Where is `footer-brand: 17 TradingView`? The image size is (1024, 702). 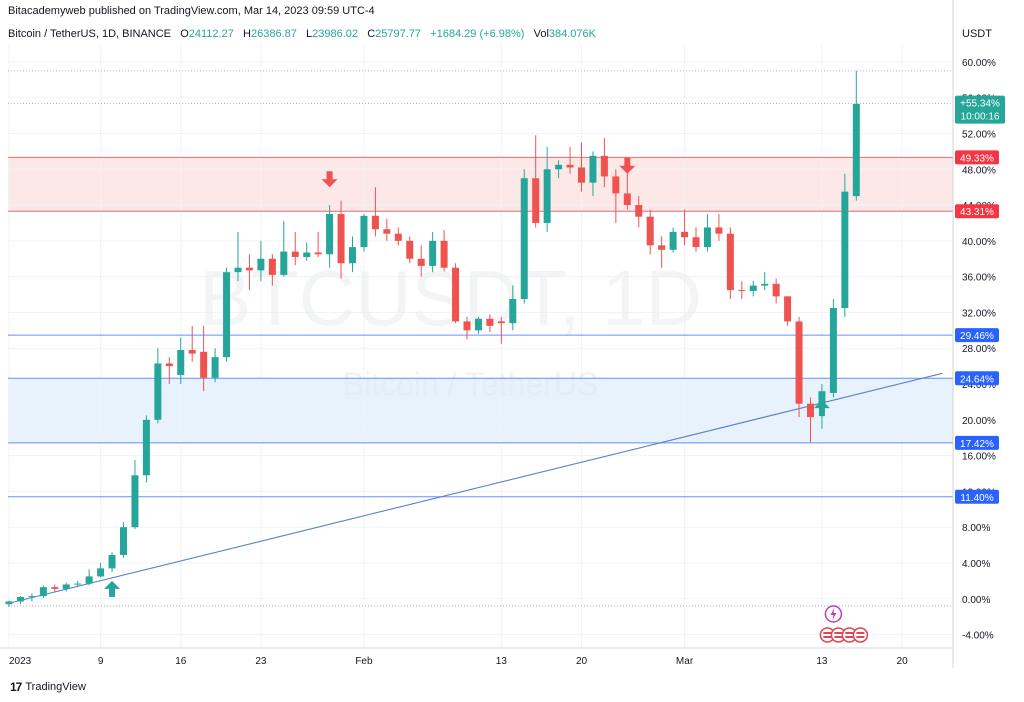 footer-brand: 17 TradingView is located at coordinates (48, 687).